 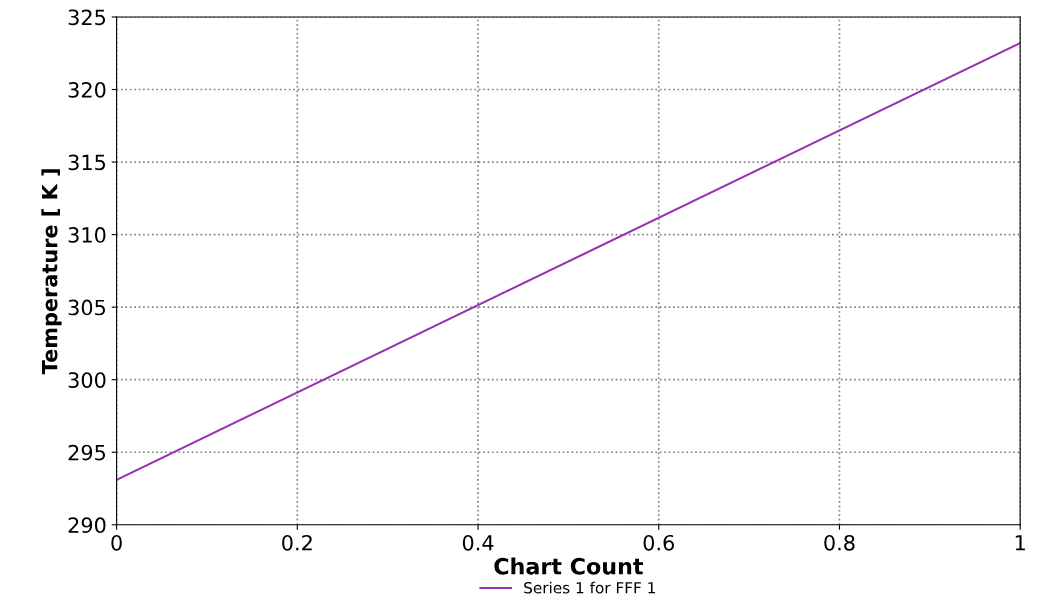 What do you see at coordinates (87, 162) in the screenshot?
I see `y-tick-label: 315` at bounding box center [87, 162].